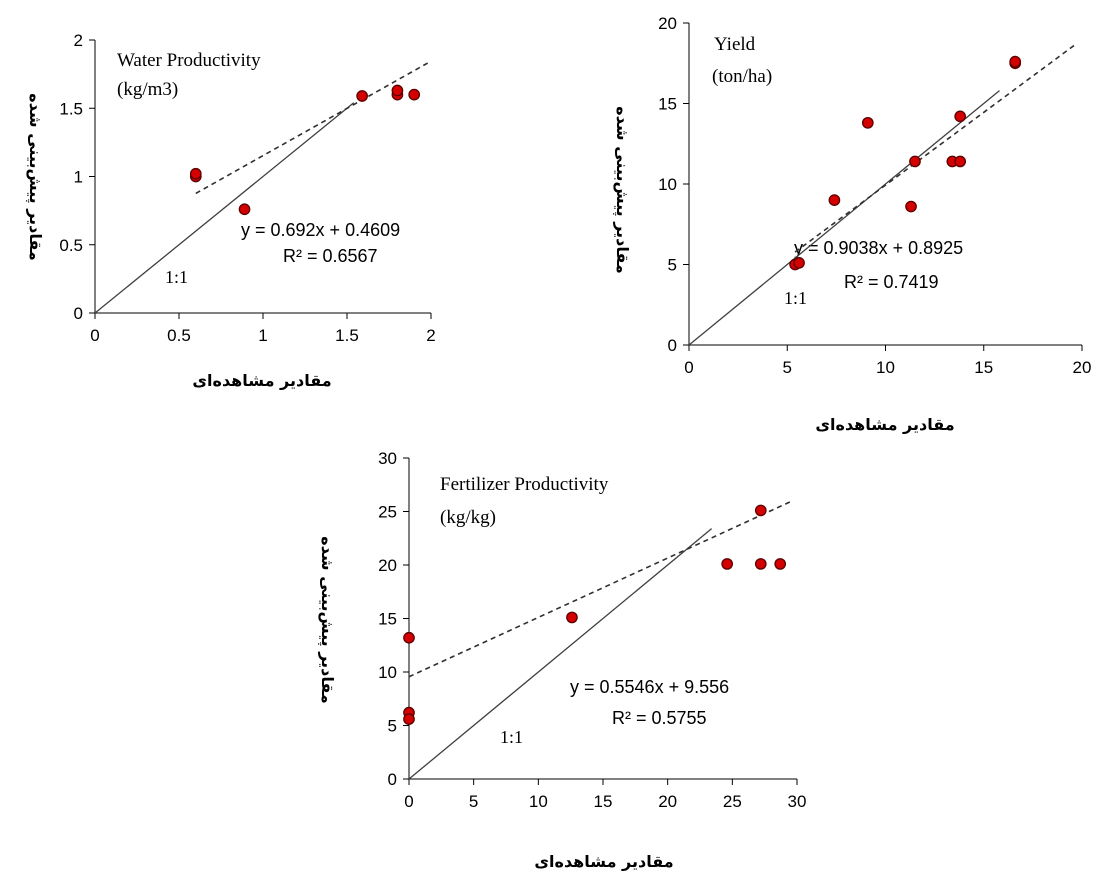 Image resolution: width=1102 pixels, height=877 pixels. I want to click on y-tick-label: 1.5, so click(71, 108).